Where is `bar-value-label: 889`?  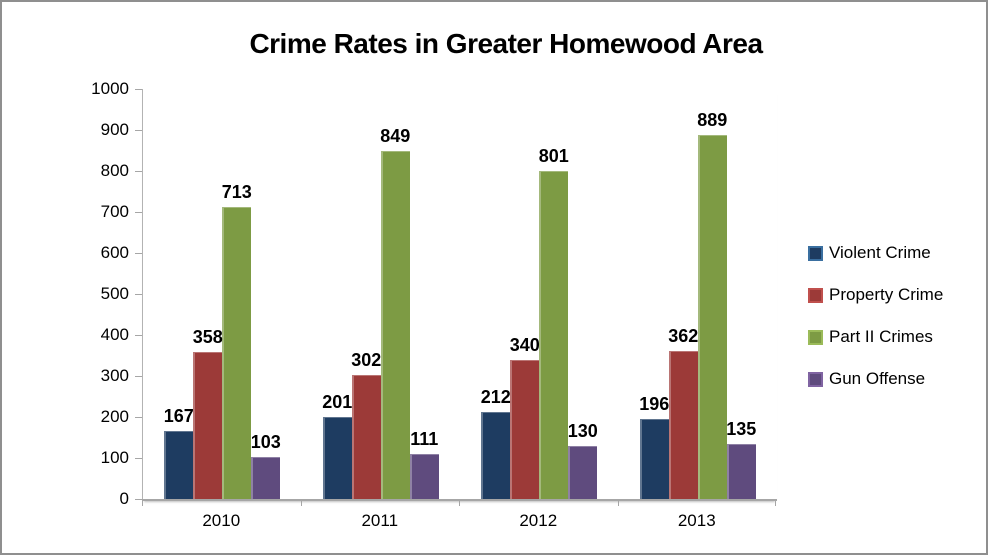 bar-value-label: 889 is located at coordinates (712, 119).